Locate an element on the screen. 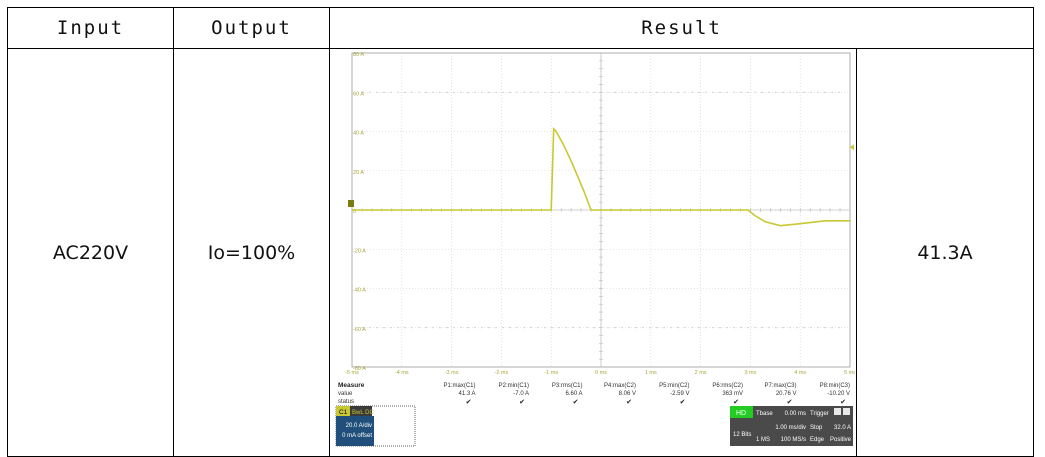 The image size is (1045, 457). measure-label: Measure is located at coordinates (351, 385).